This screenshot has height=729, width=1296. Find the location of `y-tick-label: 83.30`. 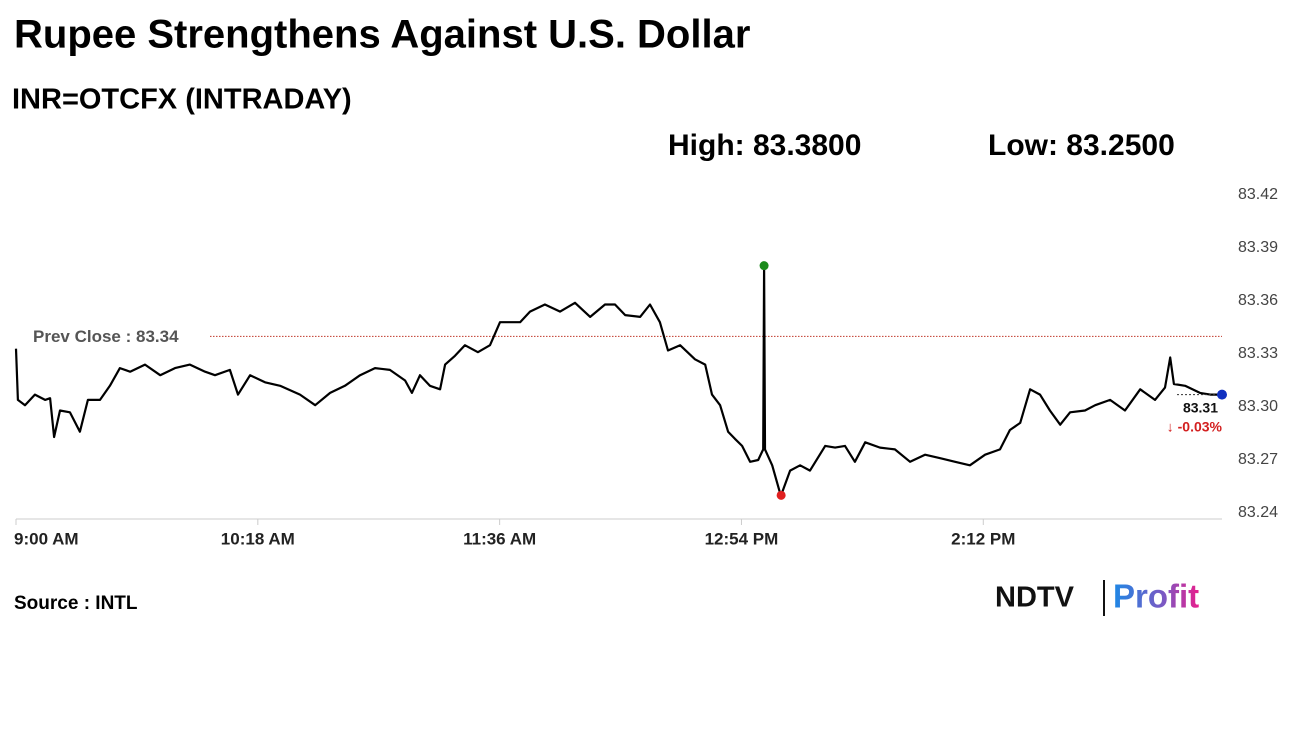

y-tick-label: 83.30 is located at coordinates (1258, 406).